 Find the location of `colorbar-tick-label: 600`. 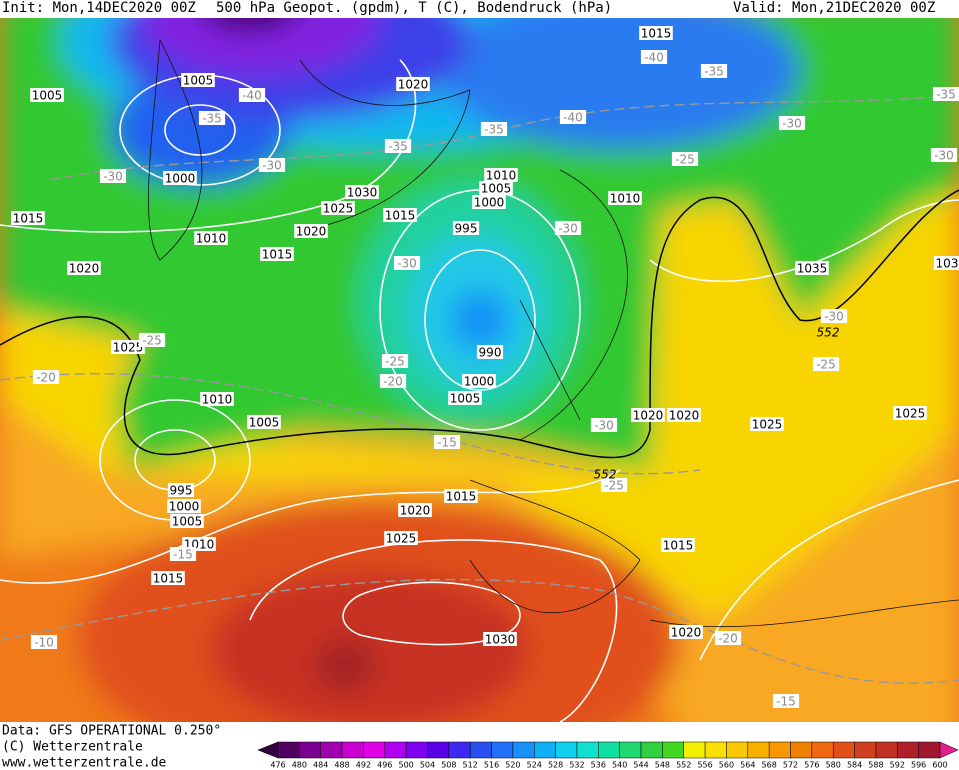

colorbar-tick-label: 600 is located at coordinates (939, 765).